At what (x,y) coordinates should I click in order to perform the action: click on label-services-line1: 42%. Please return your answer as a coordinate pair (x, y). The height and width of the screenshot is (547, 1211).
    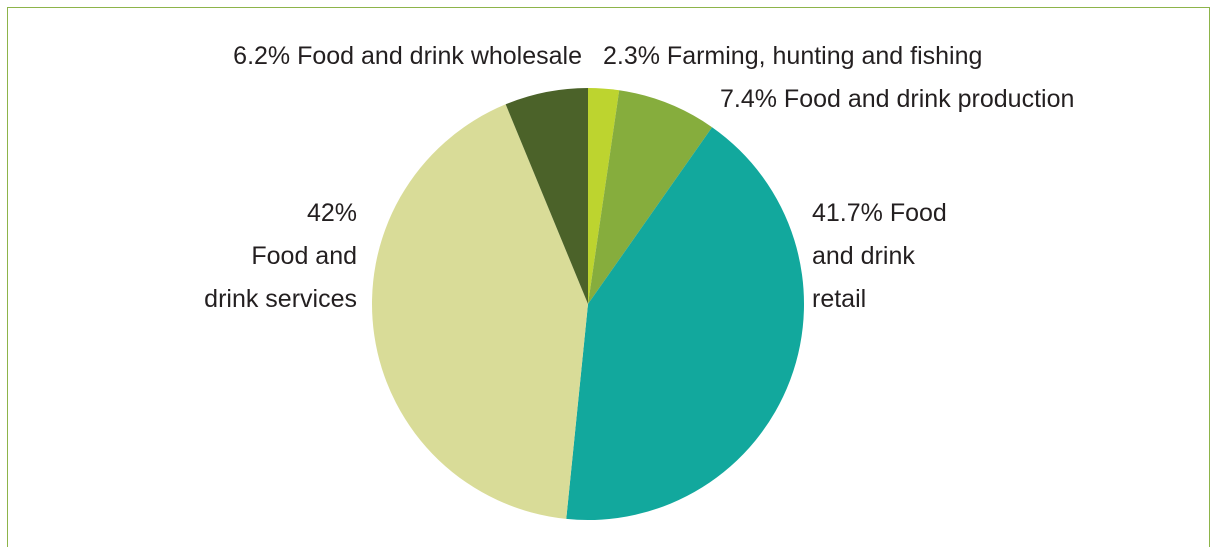
    Looking at the image, I should click on (332, 213).